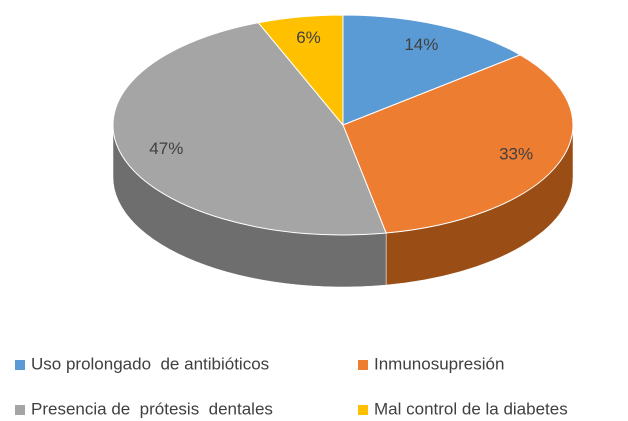 The width and height of the screenshot is (628, 421). I want to click on data-label: 14%, so click(421, 44).